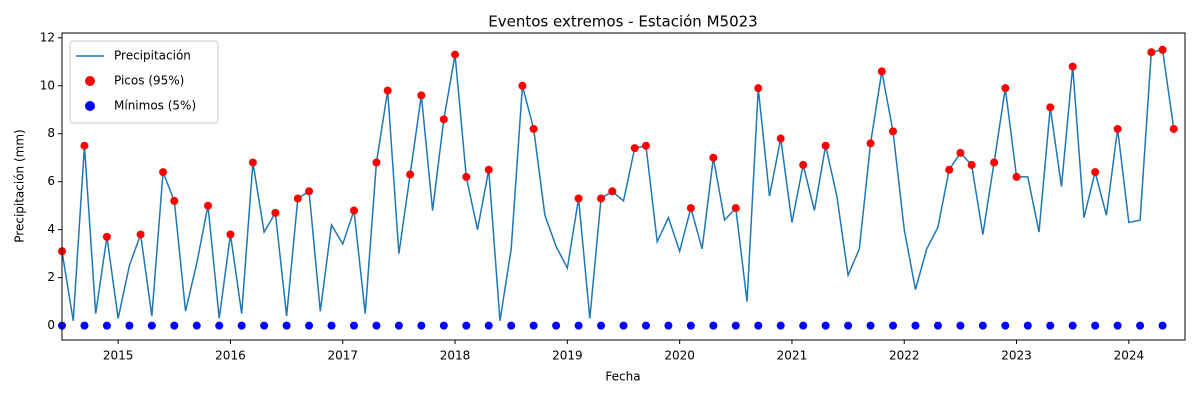 This screenshot has width=1200, height=404. I want to click on x-tick-label: 2024, so click(1129, 356).